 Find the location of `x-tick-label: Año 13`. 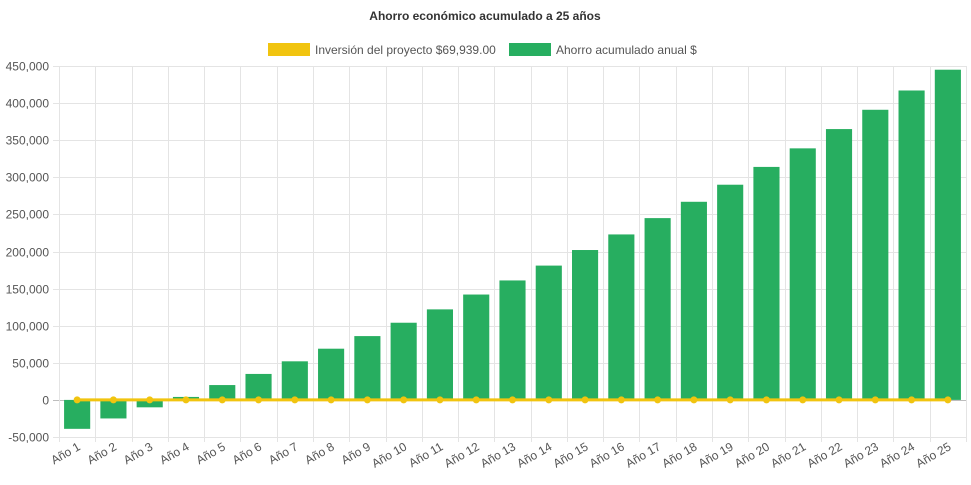

x-tick-label: Año 13 is located at coordinates (498, 454).